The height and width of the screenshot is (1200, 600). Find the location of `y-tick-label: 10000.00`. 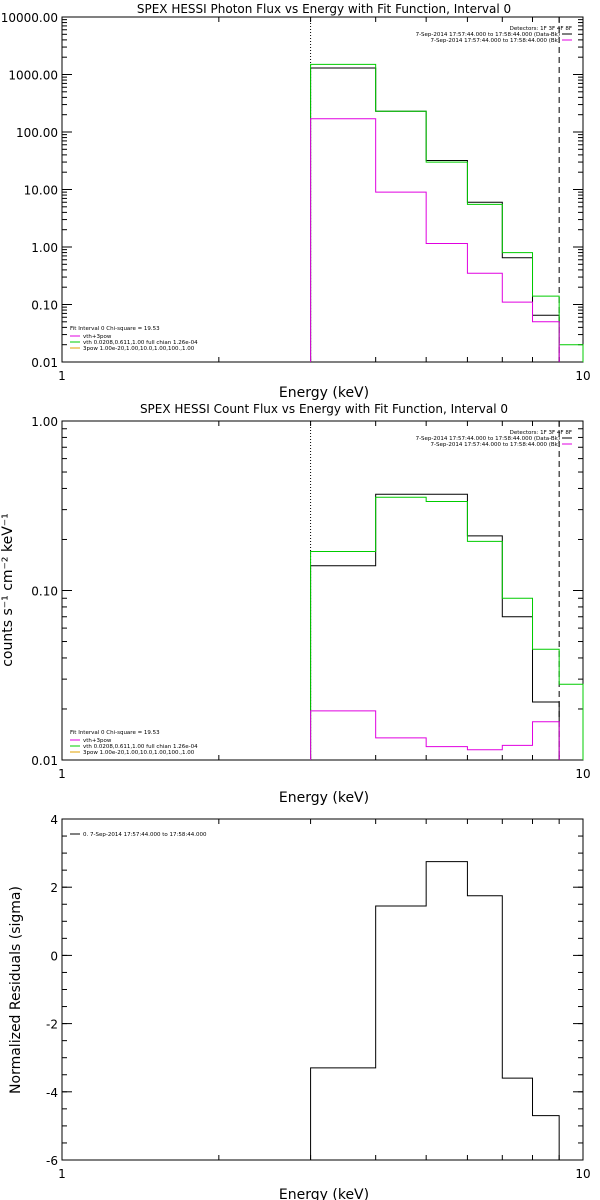

y-tick-label: 10000.00 is located at coordinates (29, 18).